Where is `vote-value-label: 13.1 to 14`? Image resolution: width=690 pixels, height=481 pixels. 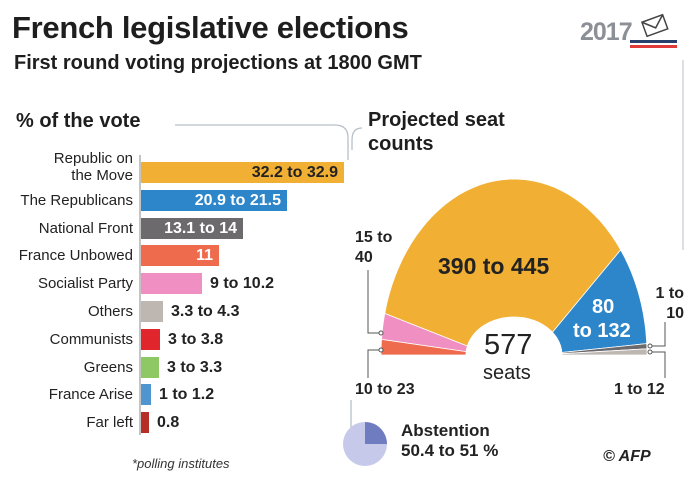 vote-value-label: 13.1 to 14 is located at coordinates (200, 228).